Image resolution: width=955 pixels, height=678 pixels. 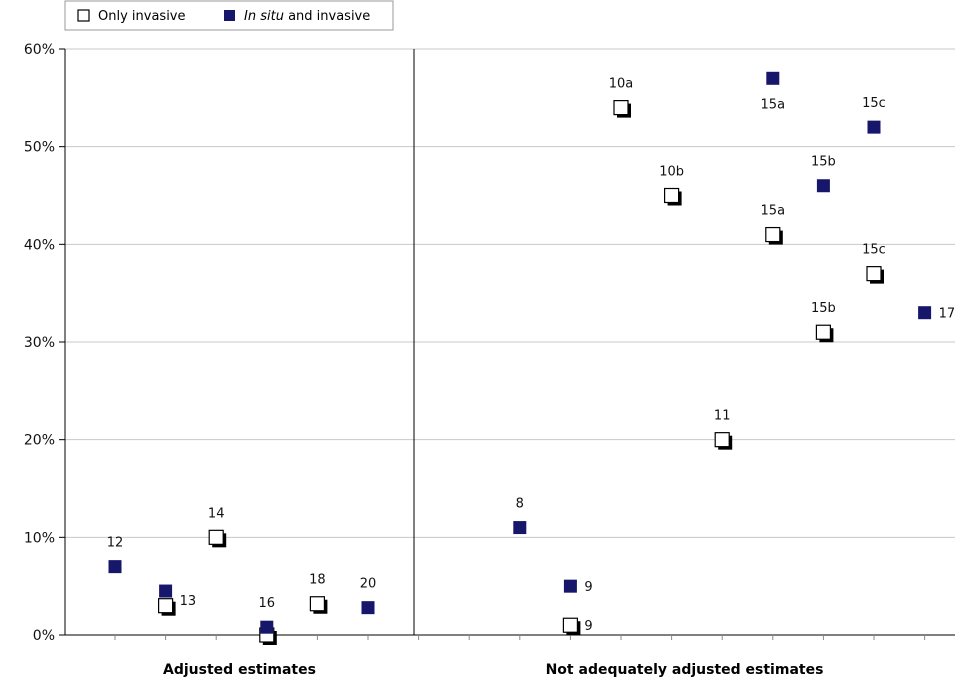 What do you see at coordinates (39, 50) in the screenshot?
I see `y-tick-label: 60%` at bounding box center [39, 50].